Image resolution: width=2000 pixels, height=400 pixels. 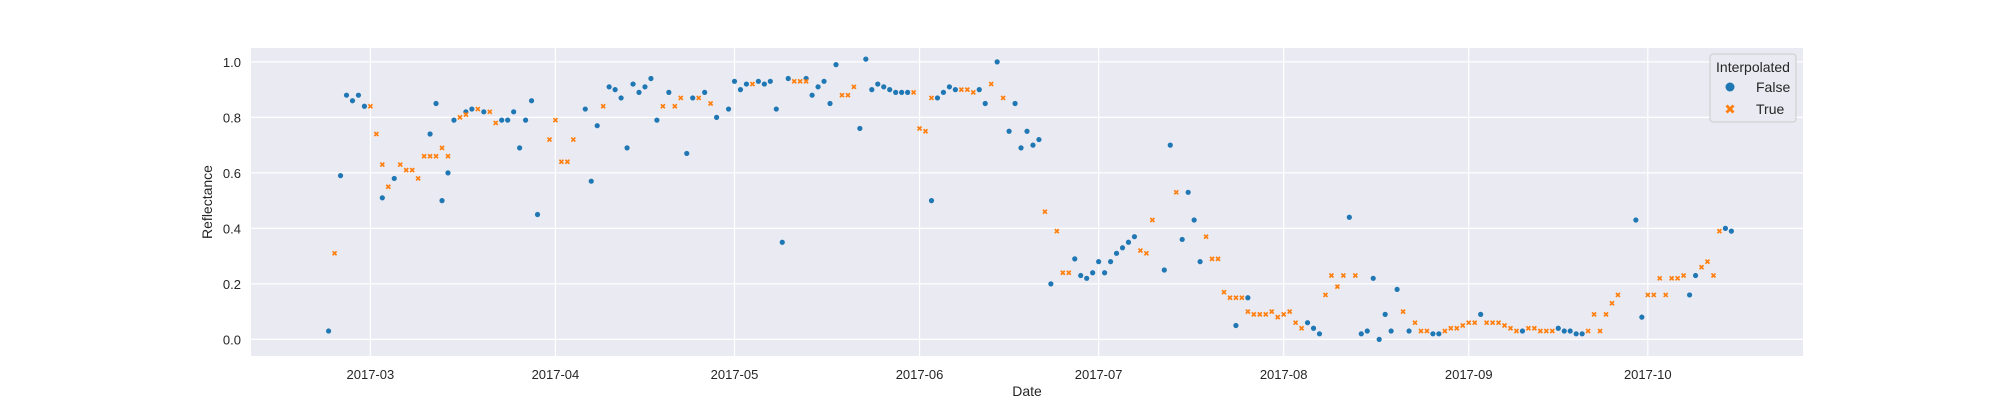 What do you see at coordinates (1753, 88) in the screenshot?
I see `legend: Interpolated False True` at bounding box center [1753, 88].